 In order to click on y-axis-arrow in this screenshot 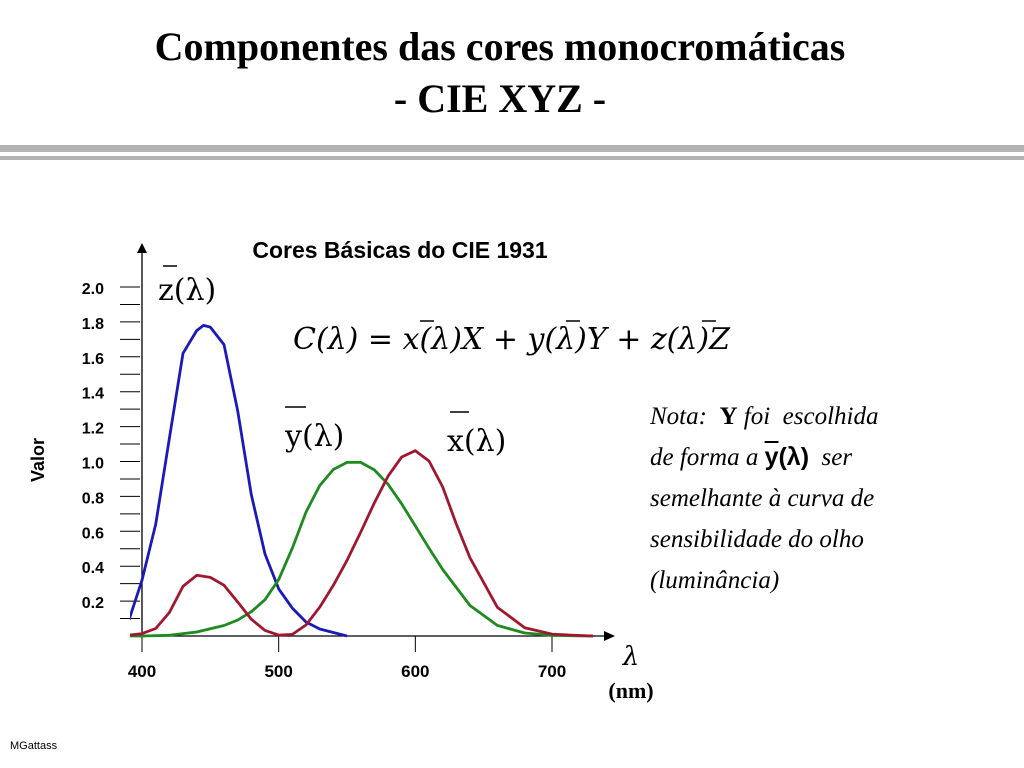, I will do `click(142, 248)`.